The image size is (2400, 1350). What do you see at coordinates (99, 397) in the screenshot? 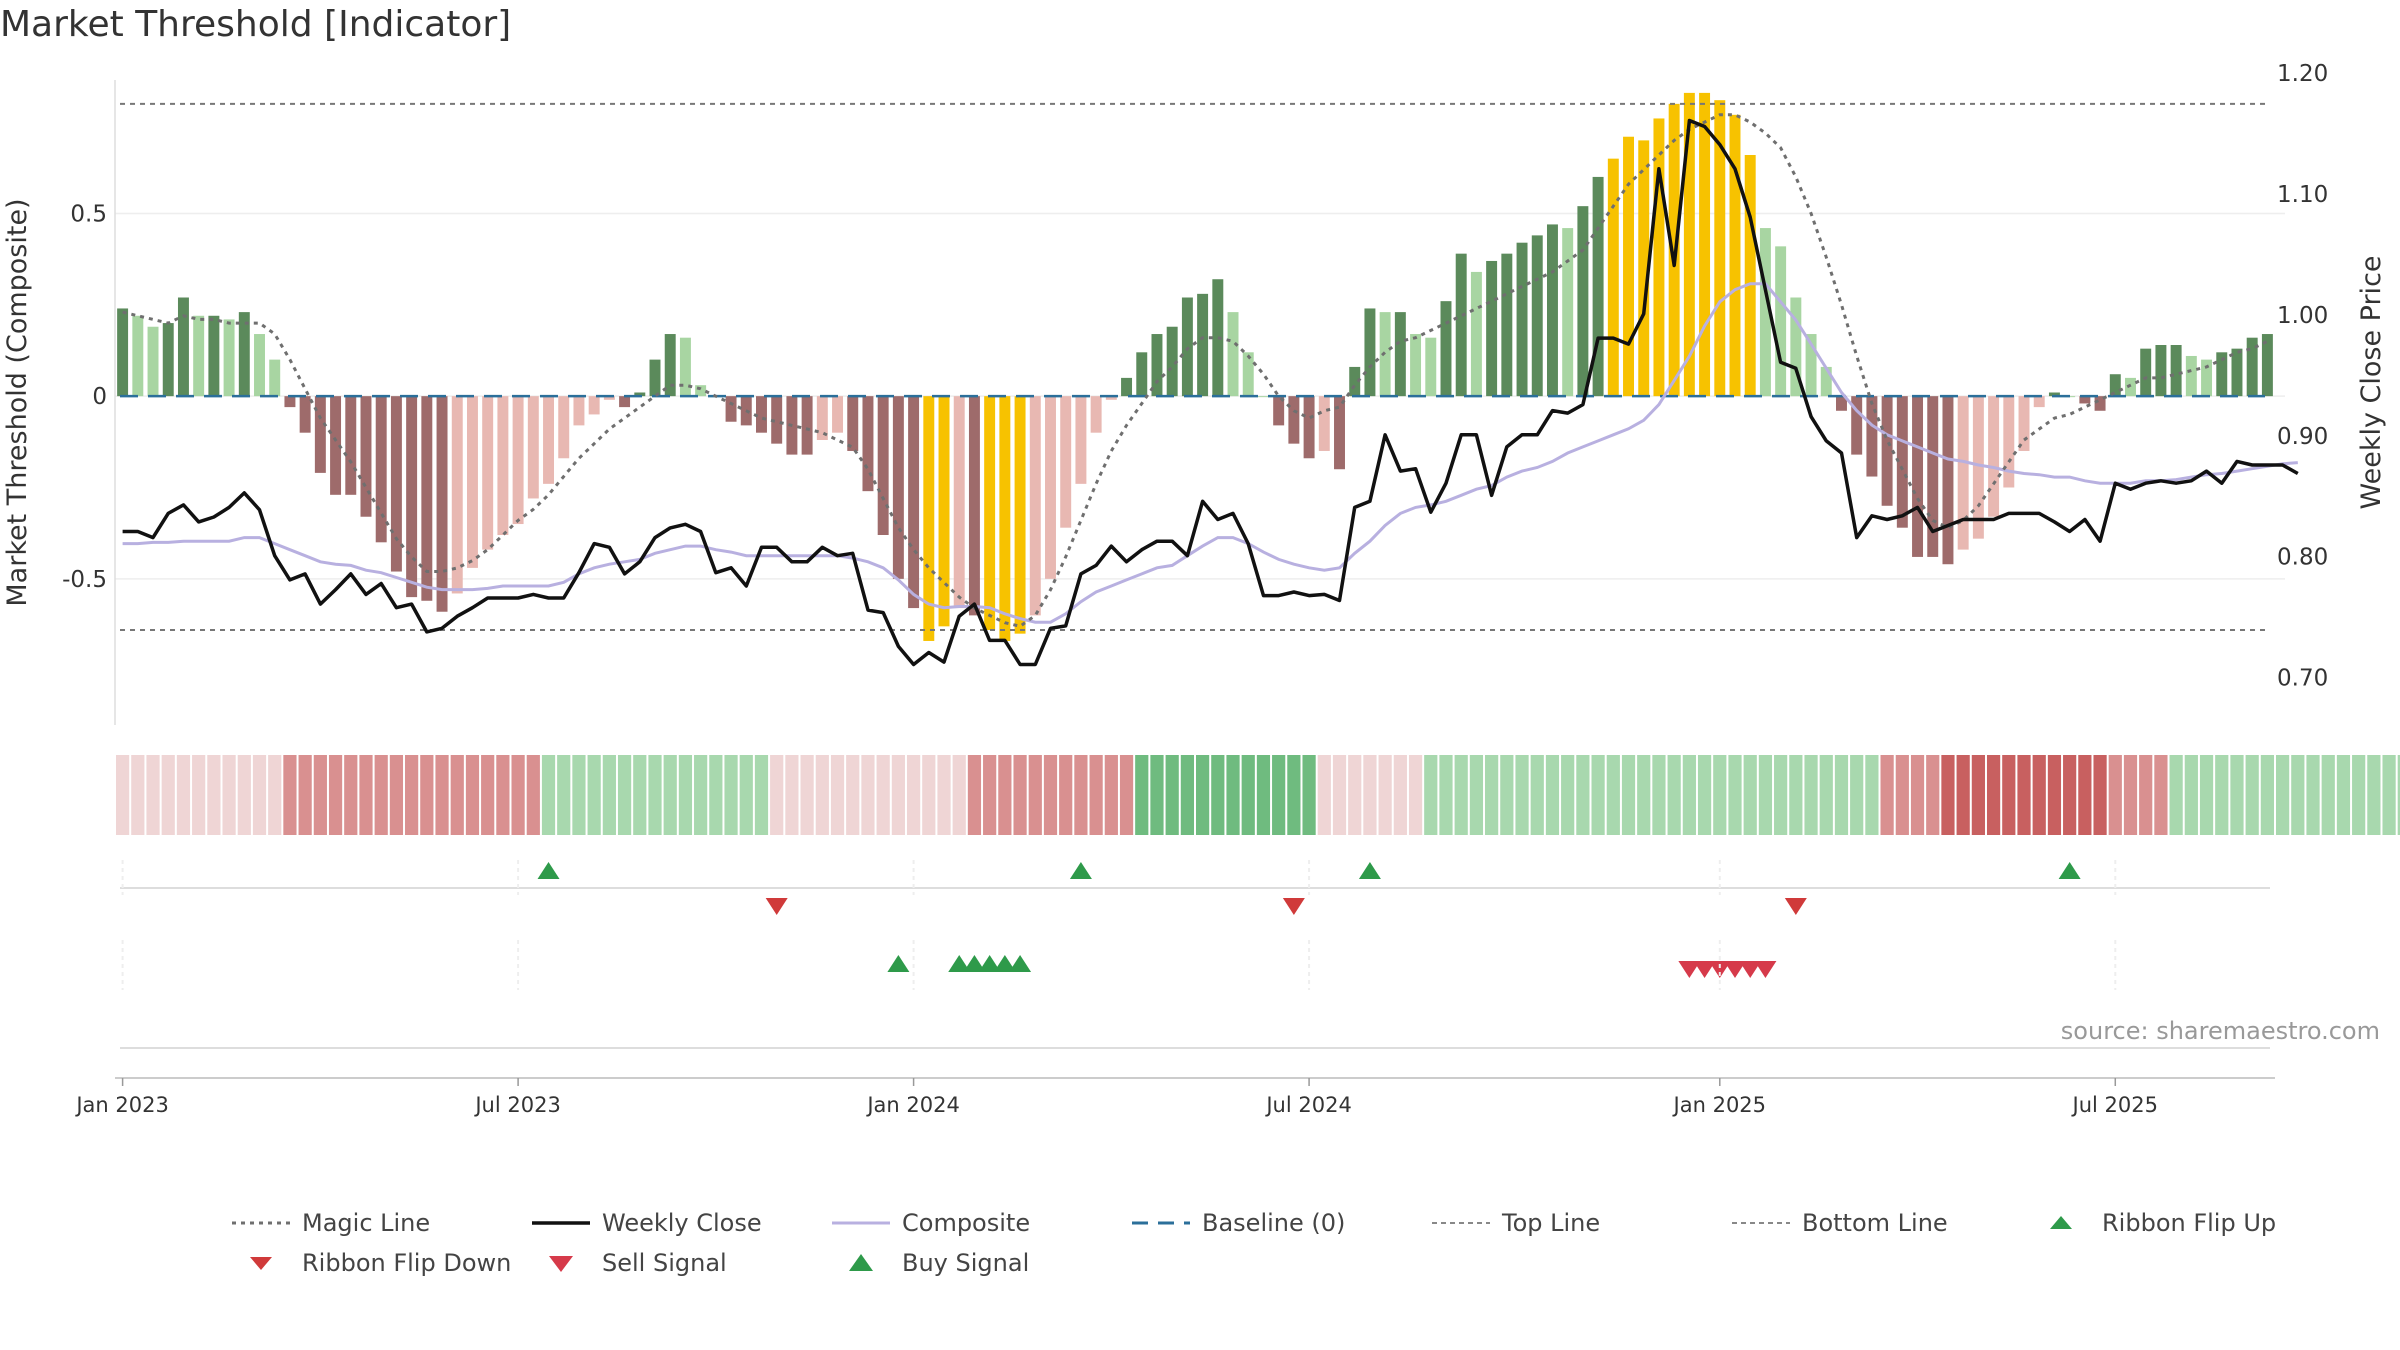
I see `y-tick-label: 0` at bounding box center [99, 397].